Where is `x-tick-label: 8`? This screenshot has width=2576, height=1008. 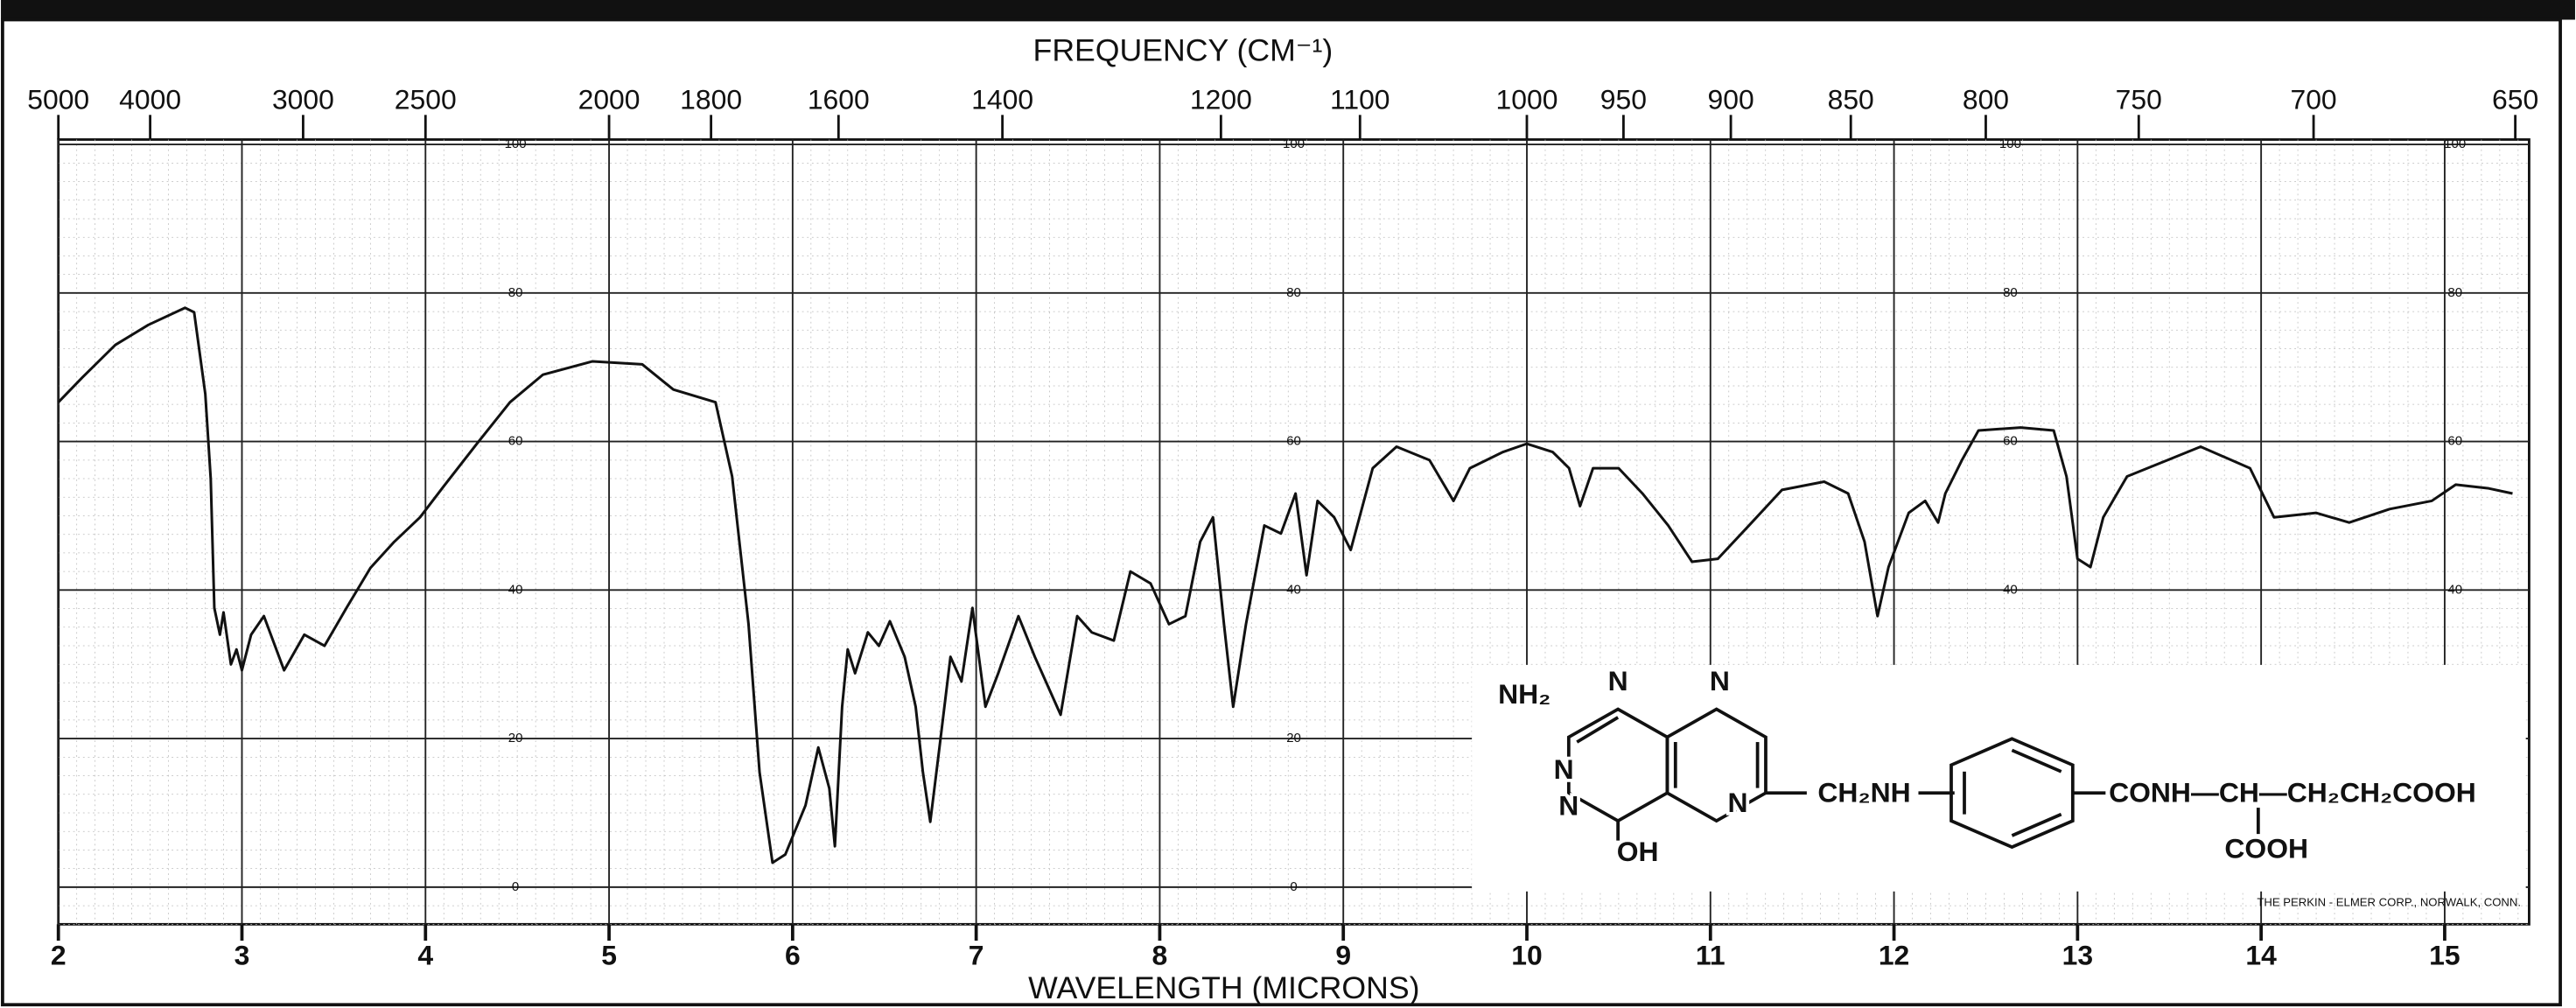
x-tick-label: 8 is located at coordinates (1160, 954).